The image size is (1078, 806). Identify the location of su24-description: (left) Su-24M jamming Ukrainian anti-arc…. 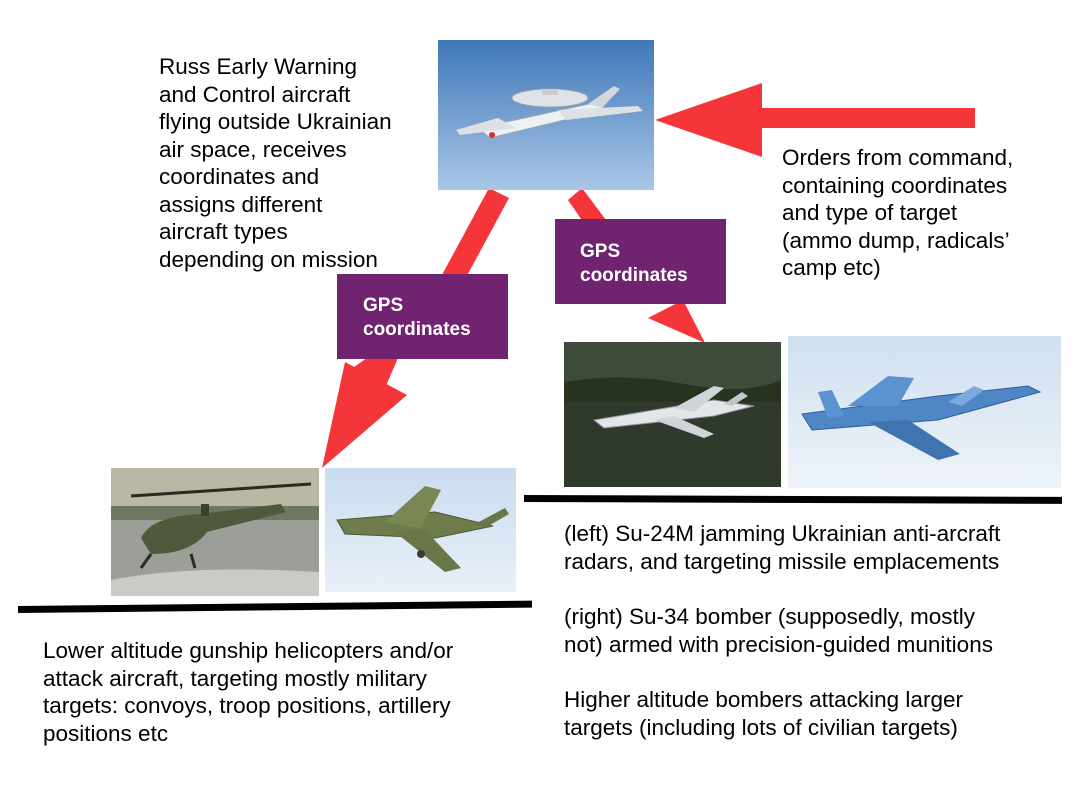
(782, 547).